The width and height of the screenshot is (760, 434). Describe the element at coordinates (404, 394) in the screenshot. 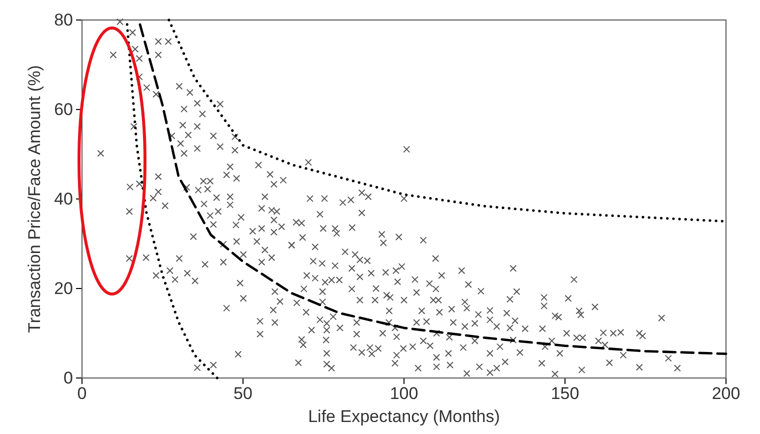

I see `x-tick-label: 100` at that location.